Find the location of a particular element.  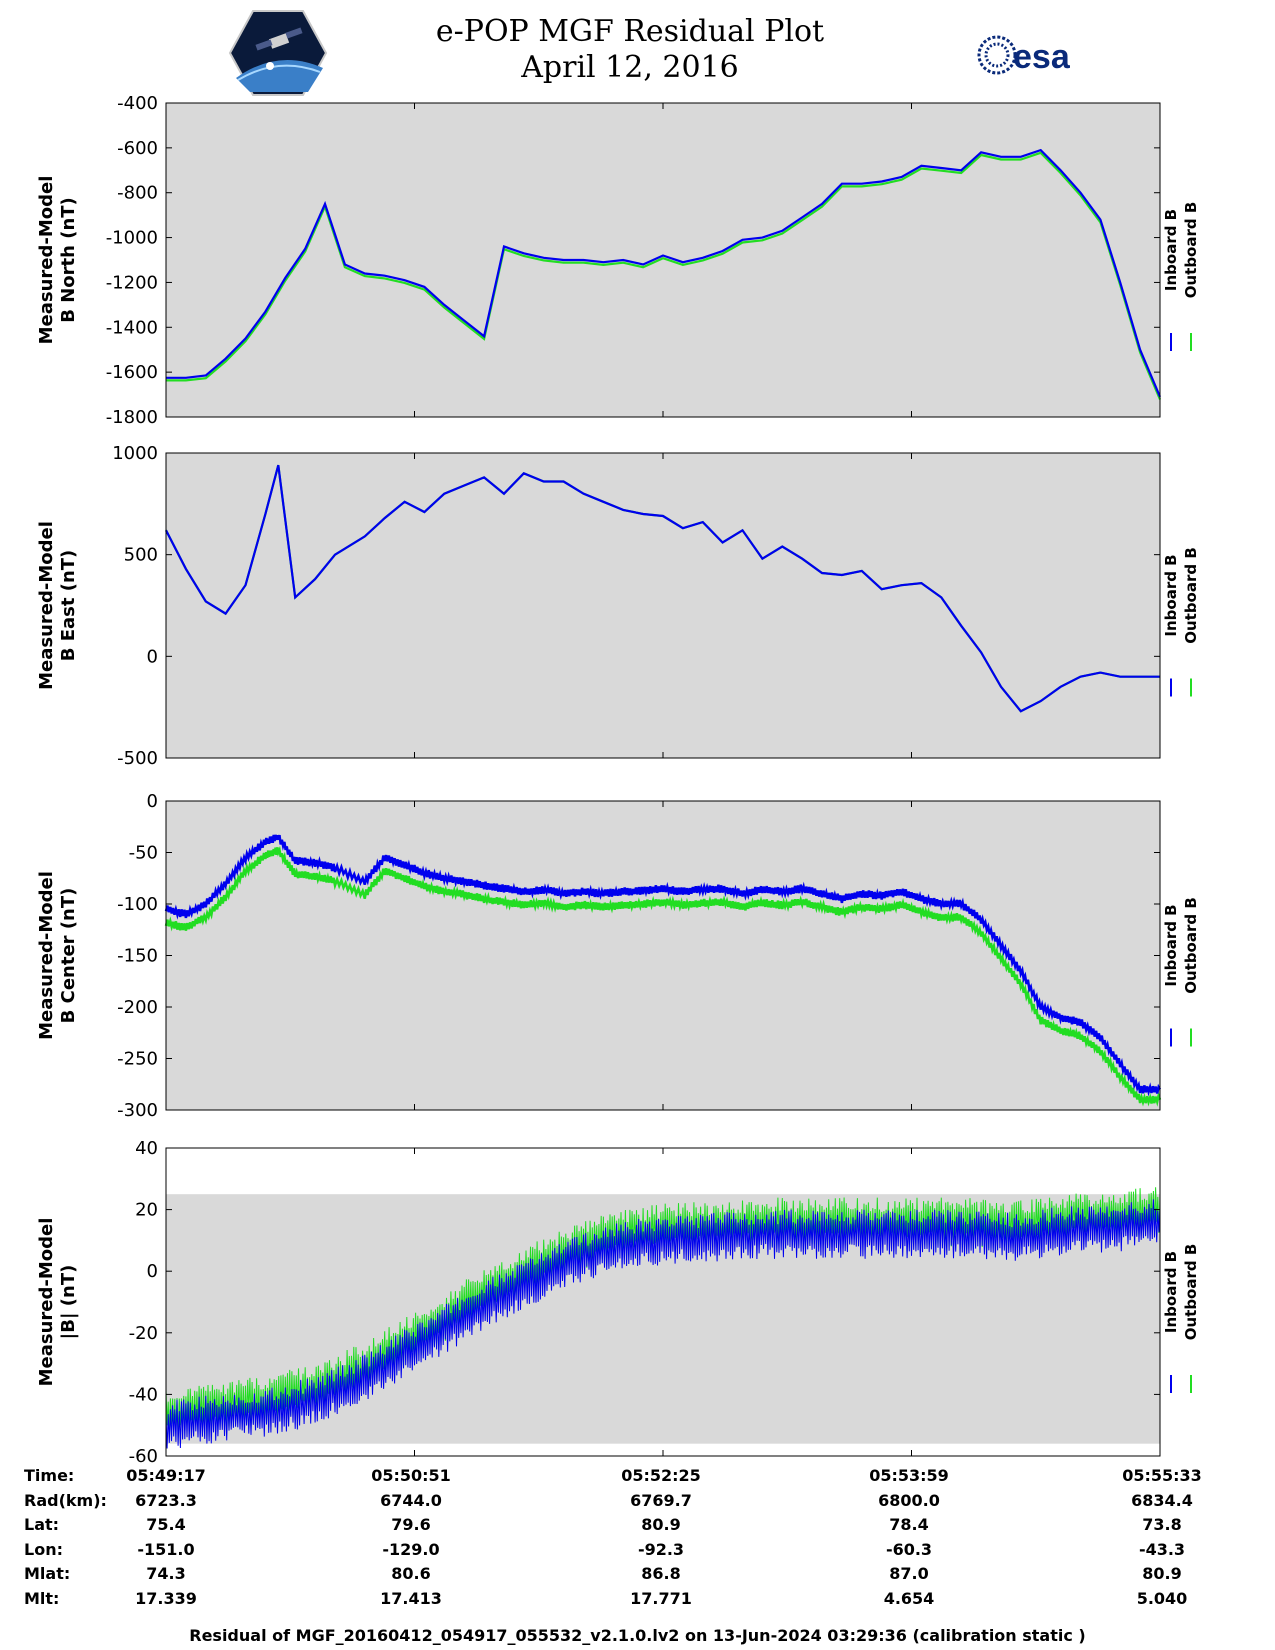

y-tick-label: -1200 is located at coordinates (132, 282).